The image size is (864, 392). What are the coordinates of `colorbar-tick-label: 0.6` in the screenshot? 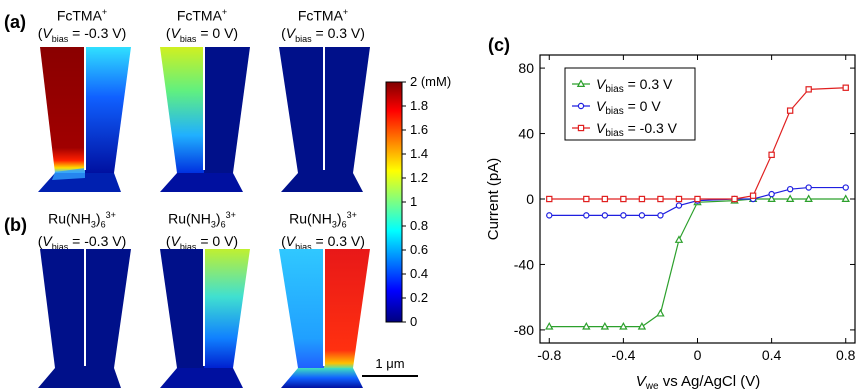 It's located at (419, 249).